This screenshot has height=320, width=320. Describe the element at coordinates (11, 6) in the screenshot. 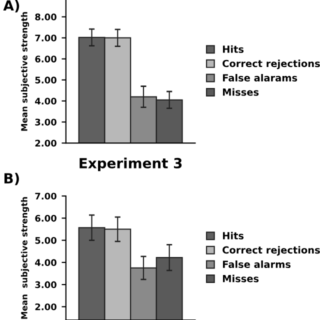

I see `text: A)` at that location.